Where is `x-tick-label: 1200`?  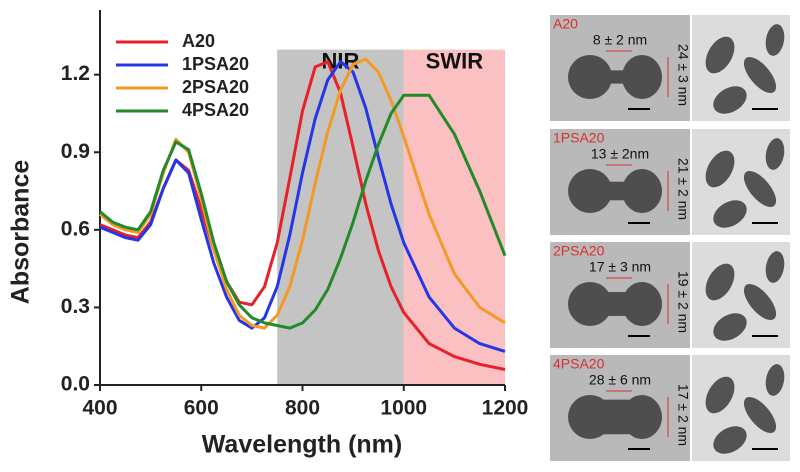
x-tick-label: 1200 is located at coordinates (505, 408).